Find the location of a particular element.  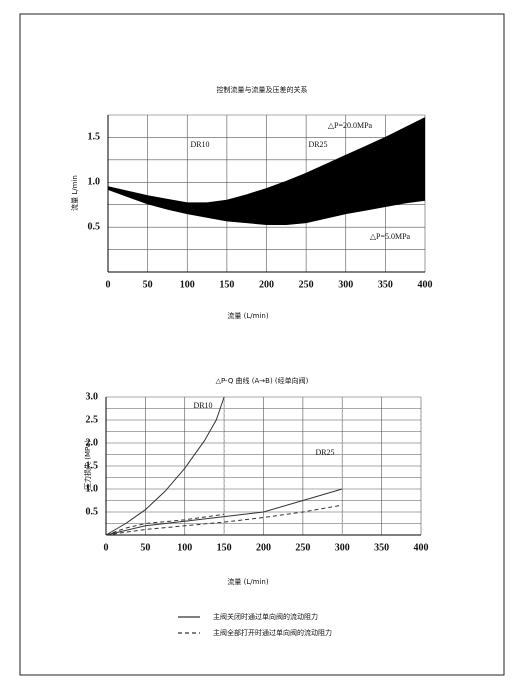

series-label: △P=5.0MPa is located at coordinates (390, 236).